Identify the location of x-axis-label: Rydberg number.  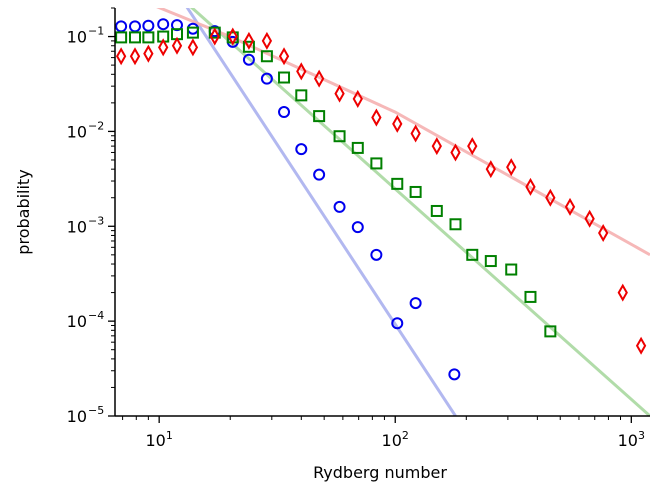
(380, 472).